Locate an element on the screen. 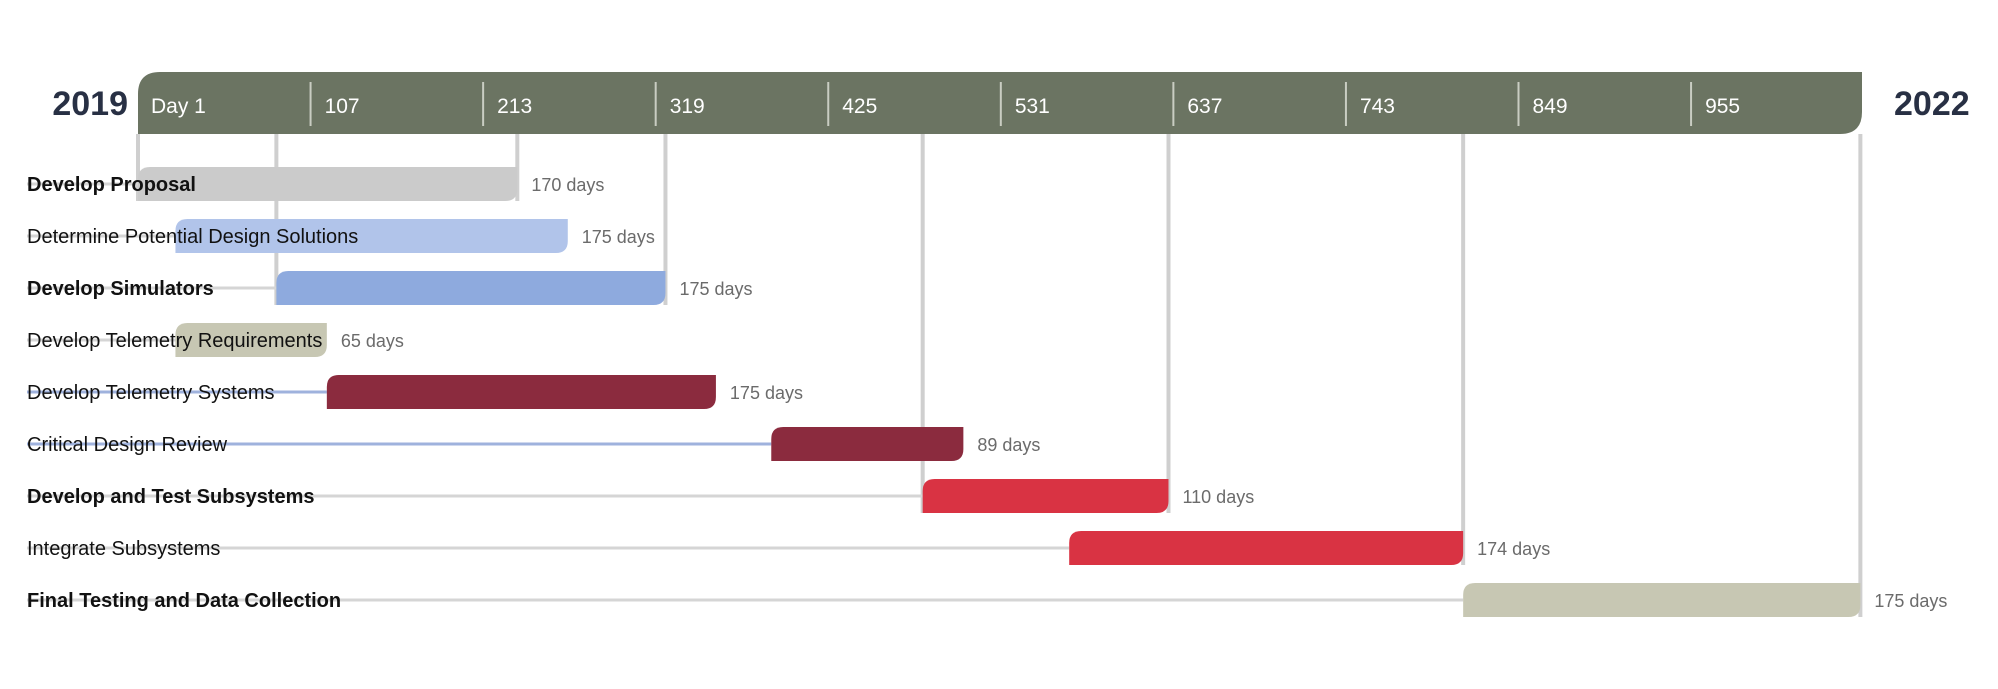 The image size is (1998, 689). duration-label: 89 days is located at coordinates (1008, 445).